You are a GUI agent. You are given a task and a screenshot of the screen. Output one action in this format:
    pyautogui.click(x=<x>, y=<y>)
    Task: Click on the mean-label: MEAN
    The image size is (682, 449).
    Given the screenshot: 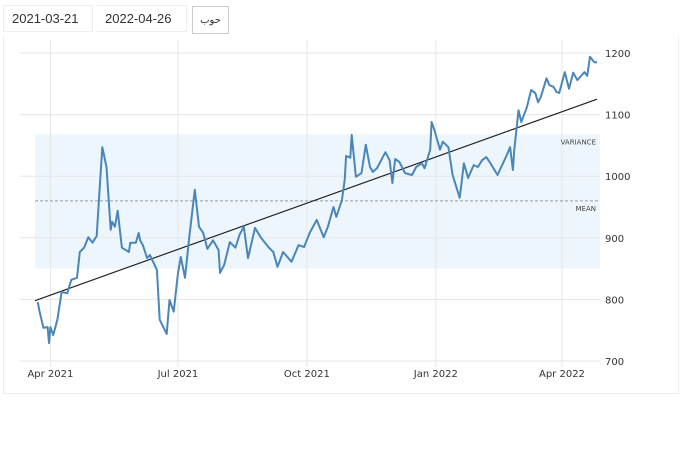 What is the action you would take?
    pyautogui.click(x=586, y=209)
    